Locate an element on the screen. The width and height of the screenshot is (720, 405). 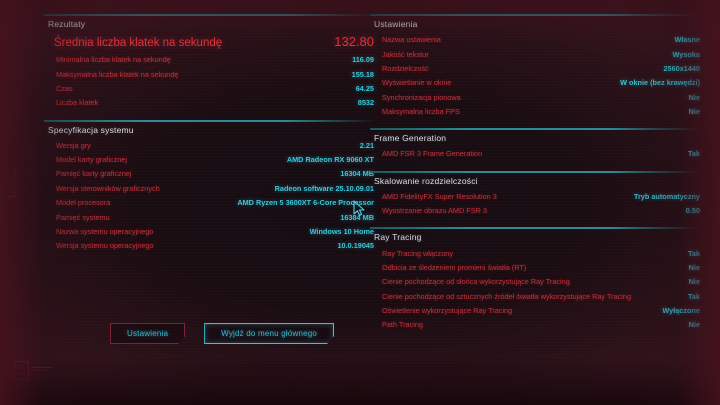
row-texture-quality: Jakość tekstur Wysoka is located at coordinates (536, 54).